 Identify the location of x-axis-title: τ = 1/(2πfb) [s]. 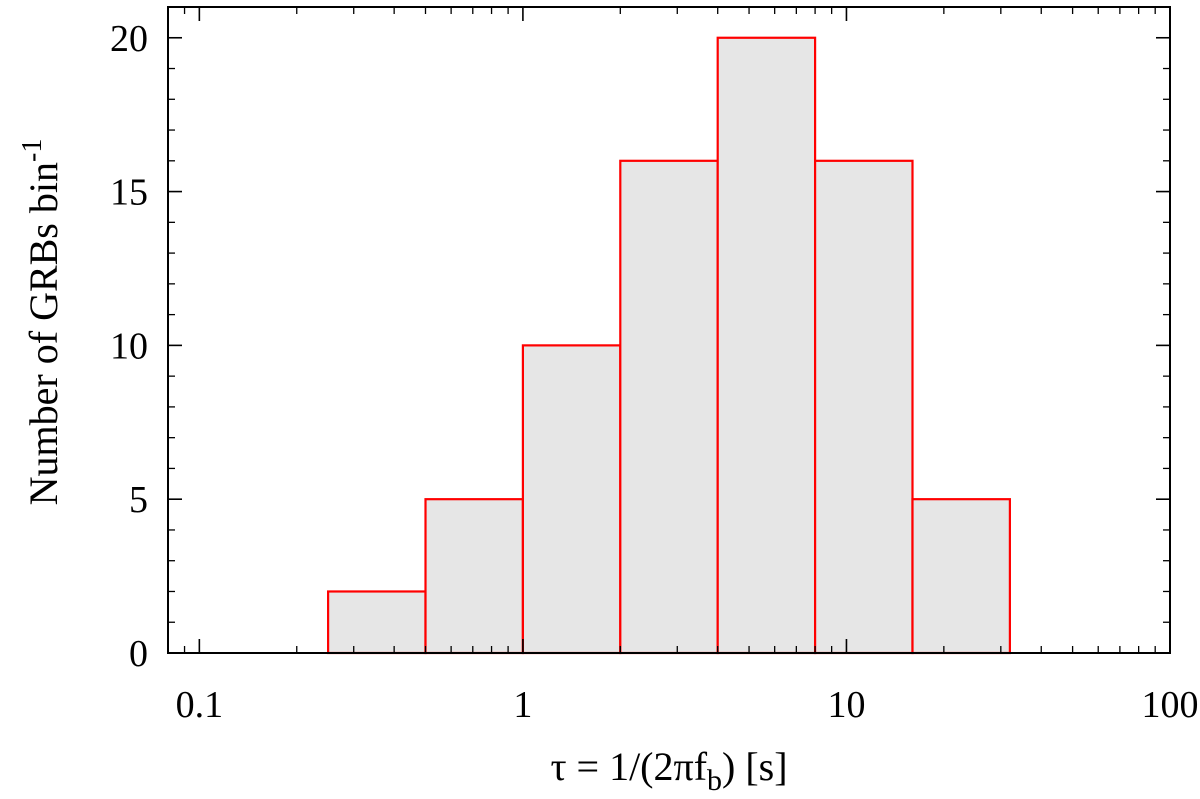
(668, 770).